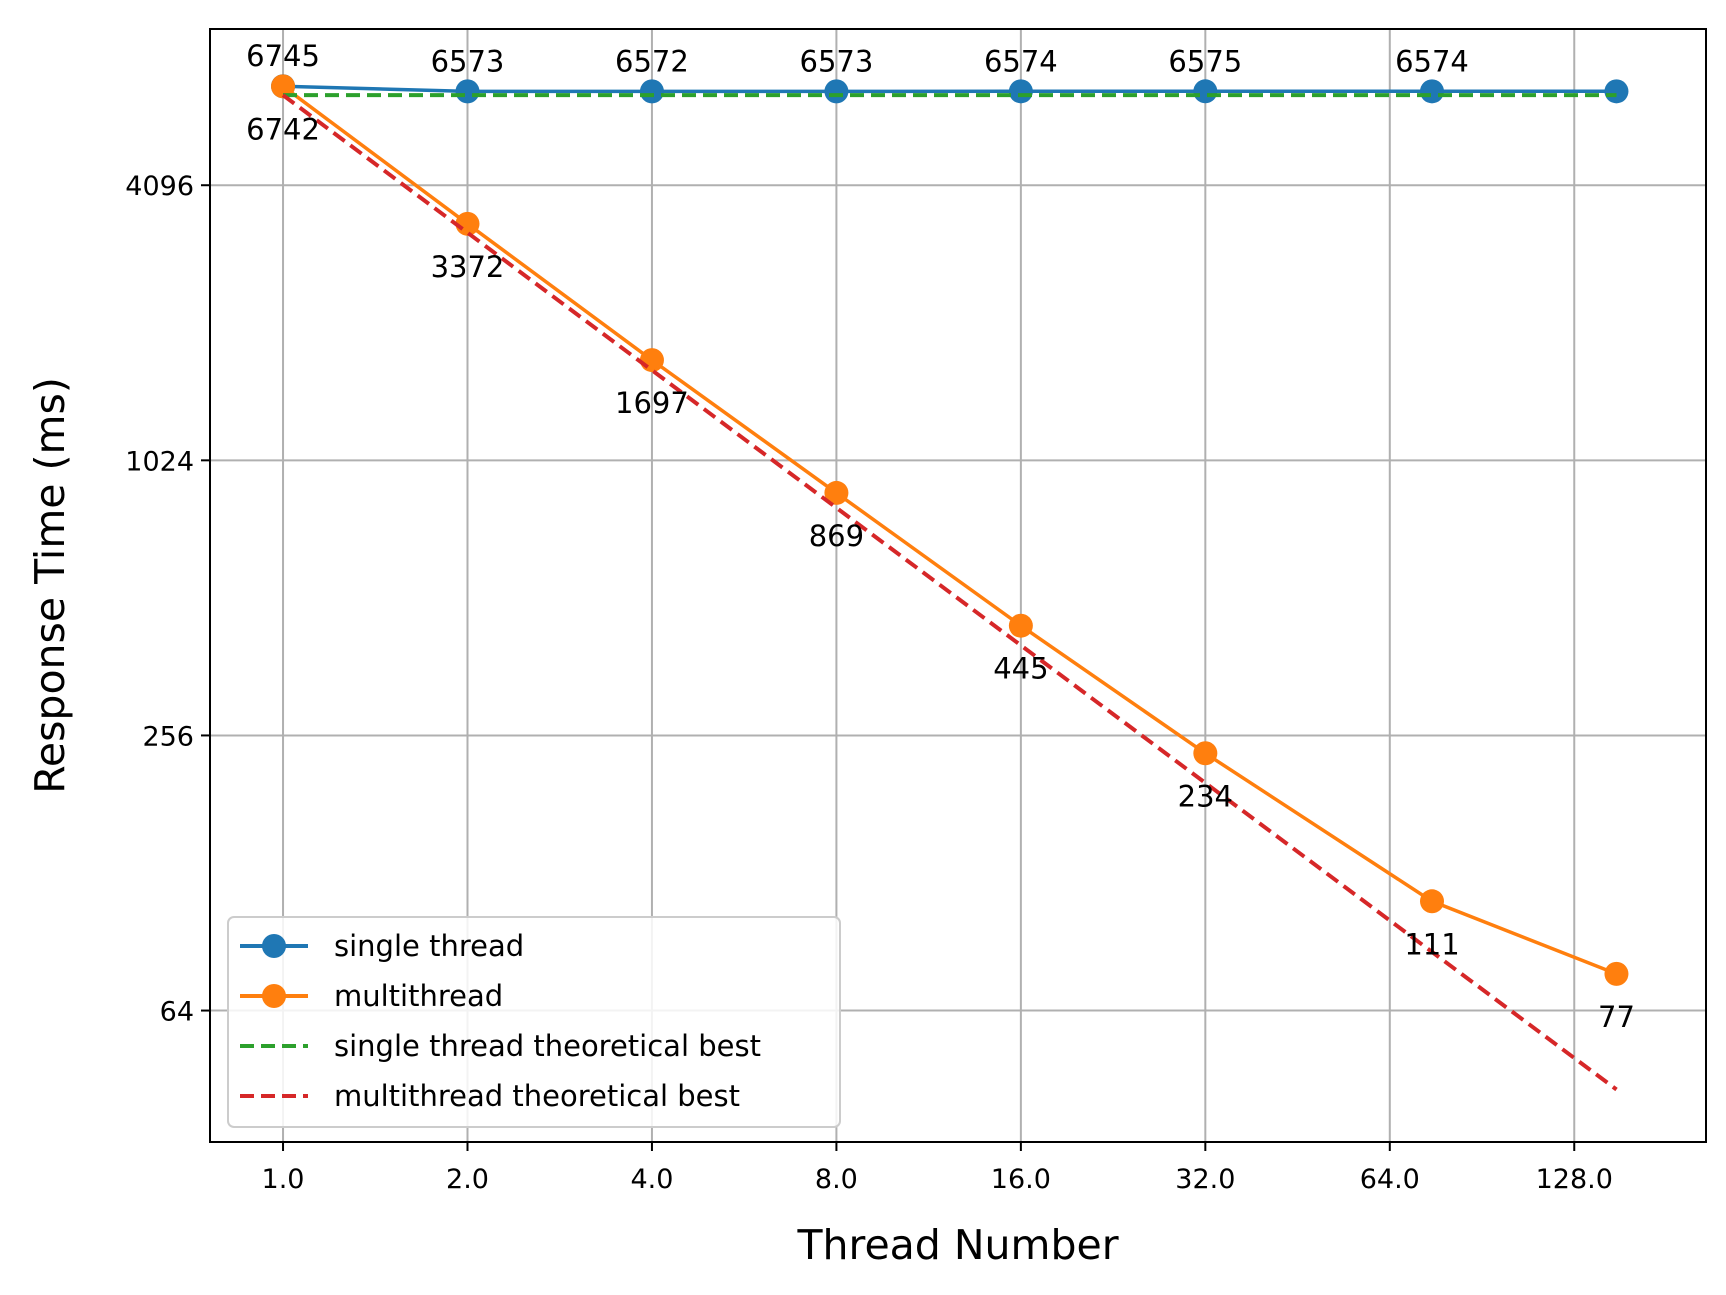 This screenshot has height=1295, width=1726. What do you see at coordinates (283, 1179) in the screenshot?
I see `x-tick-label: 1.0` at bounding box center [283, 1179].